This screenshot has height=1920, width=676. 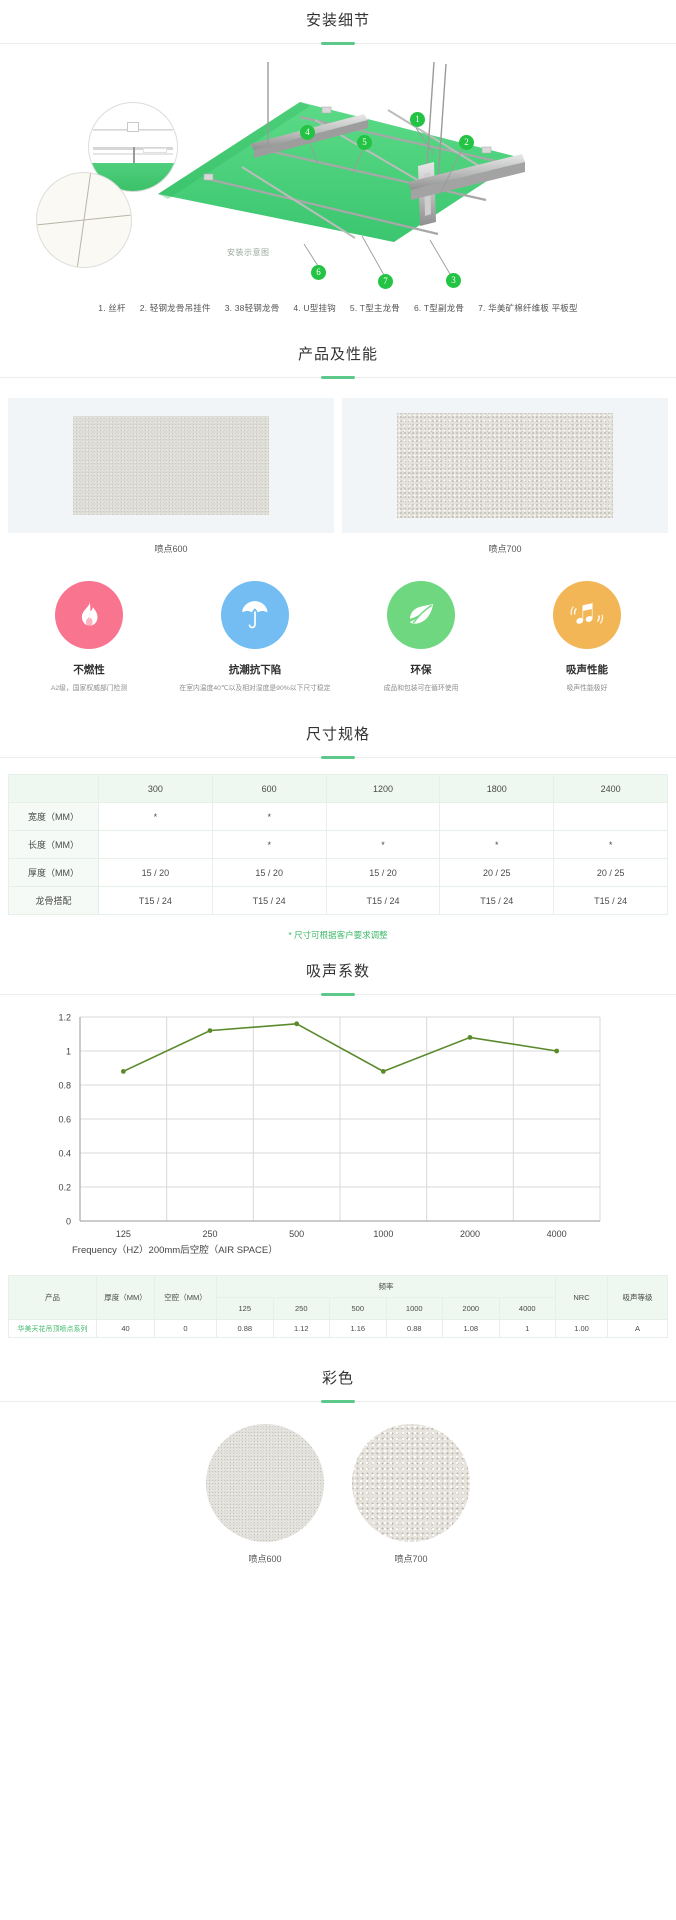 I want to click on cell-value-250: 1.12, so click(x=301, y=1328).